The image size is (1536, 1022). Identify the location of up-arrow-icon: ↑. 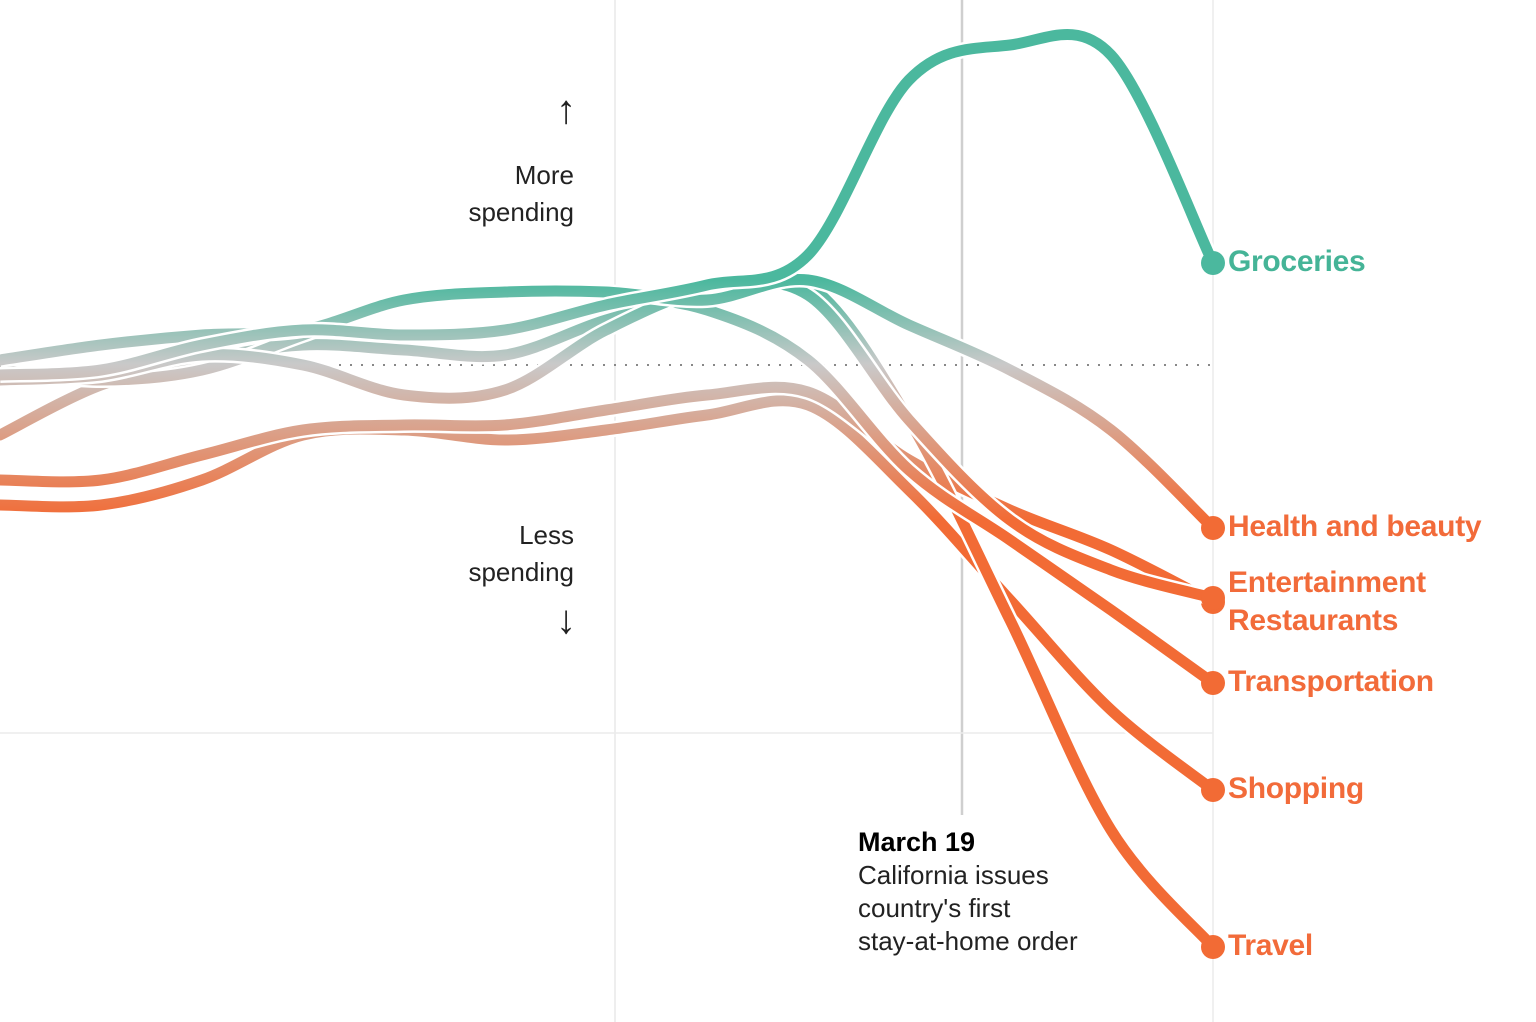
(566, 110).